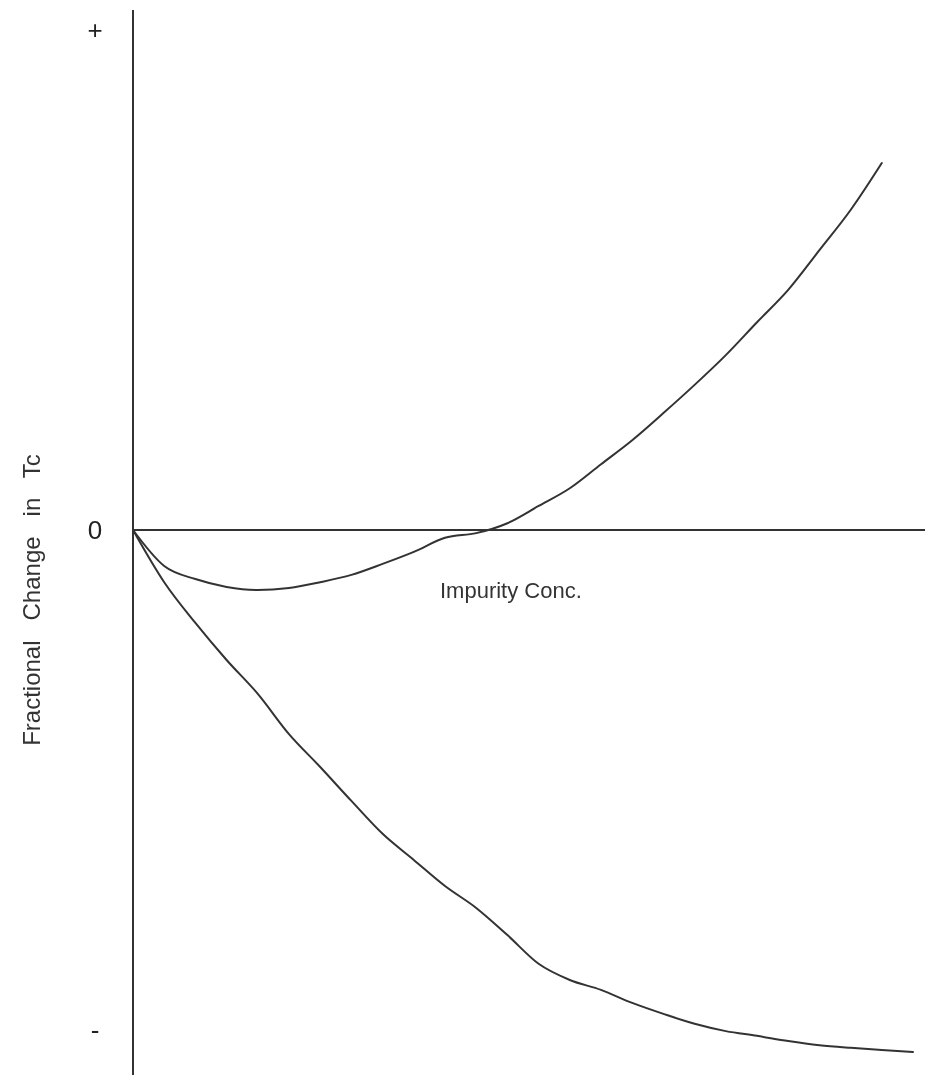 The width and height of the screenshot is (925, 1084). Describe the element at coordinates (95, 530) in the screenshot. I see `text: 0` at that location.